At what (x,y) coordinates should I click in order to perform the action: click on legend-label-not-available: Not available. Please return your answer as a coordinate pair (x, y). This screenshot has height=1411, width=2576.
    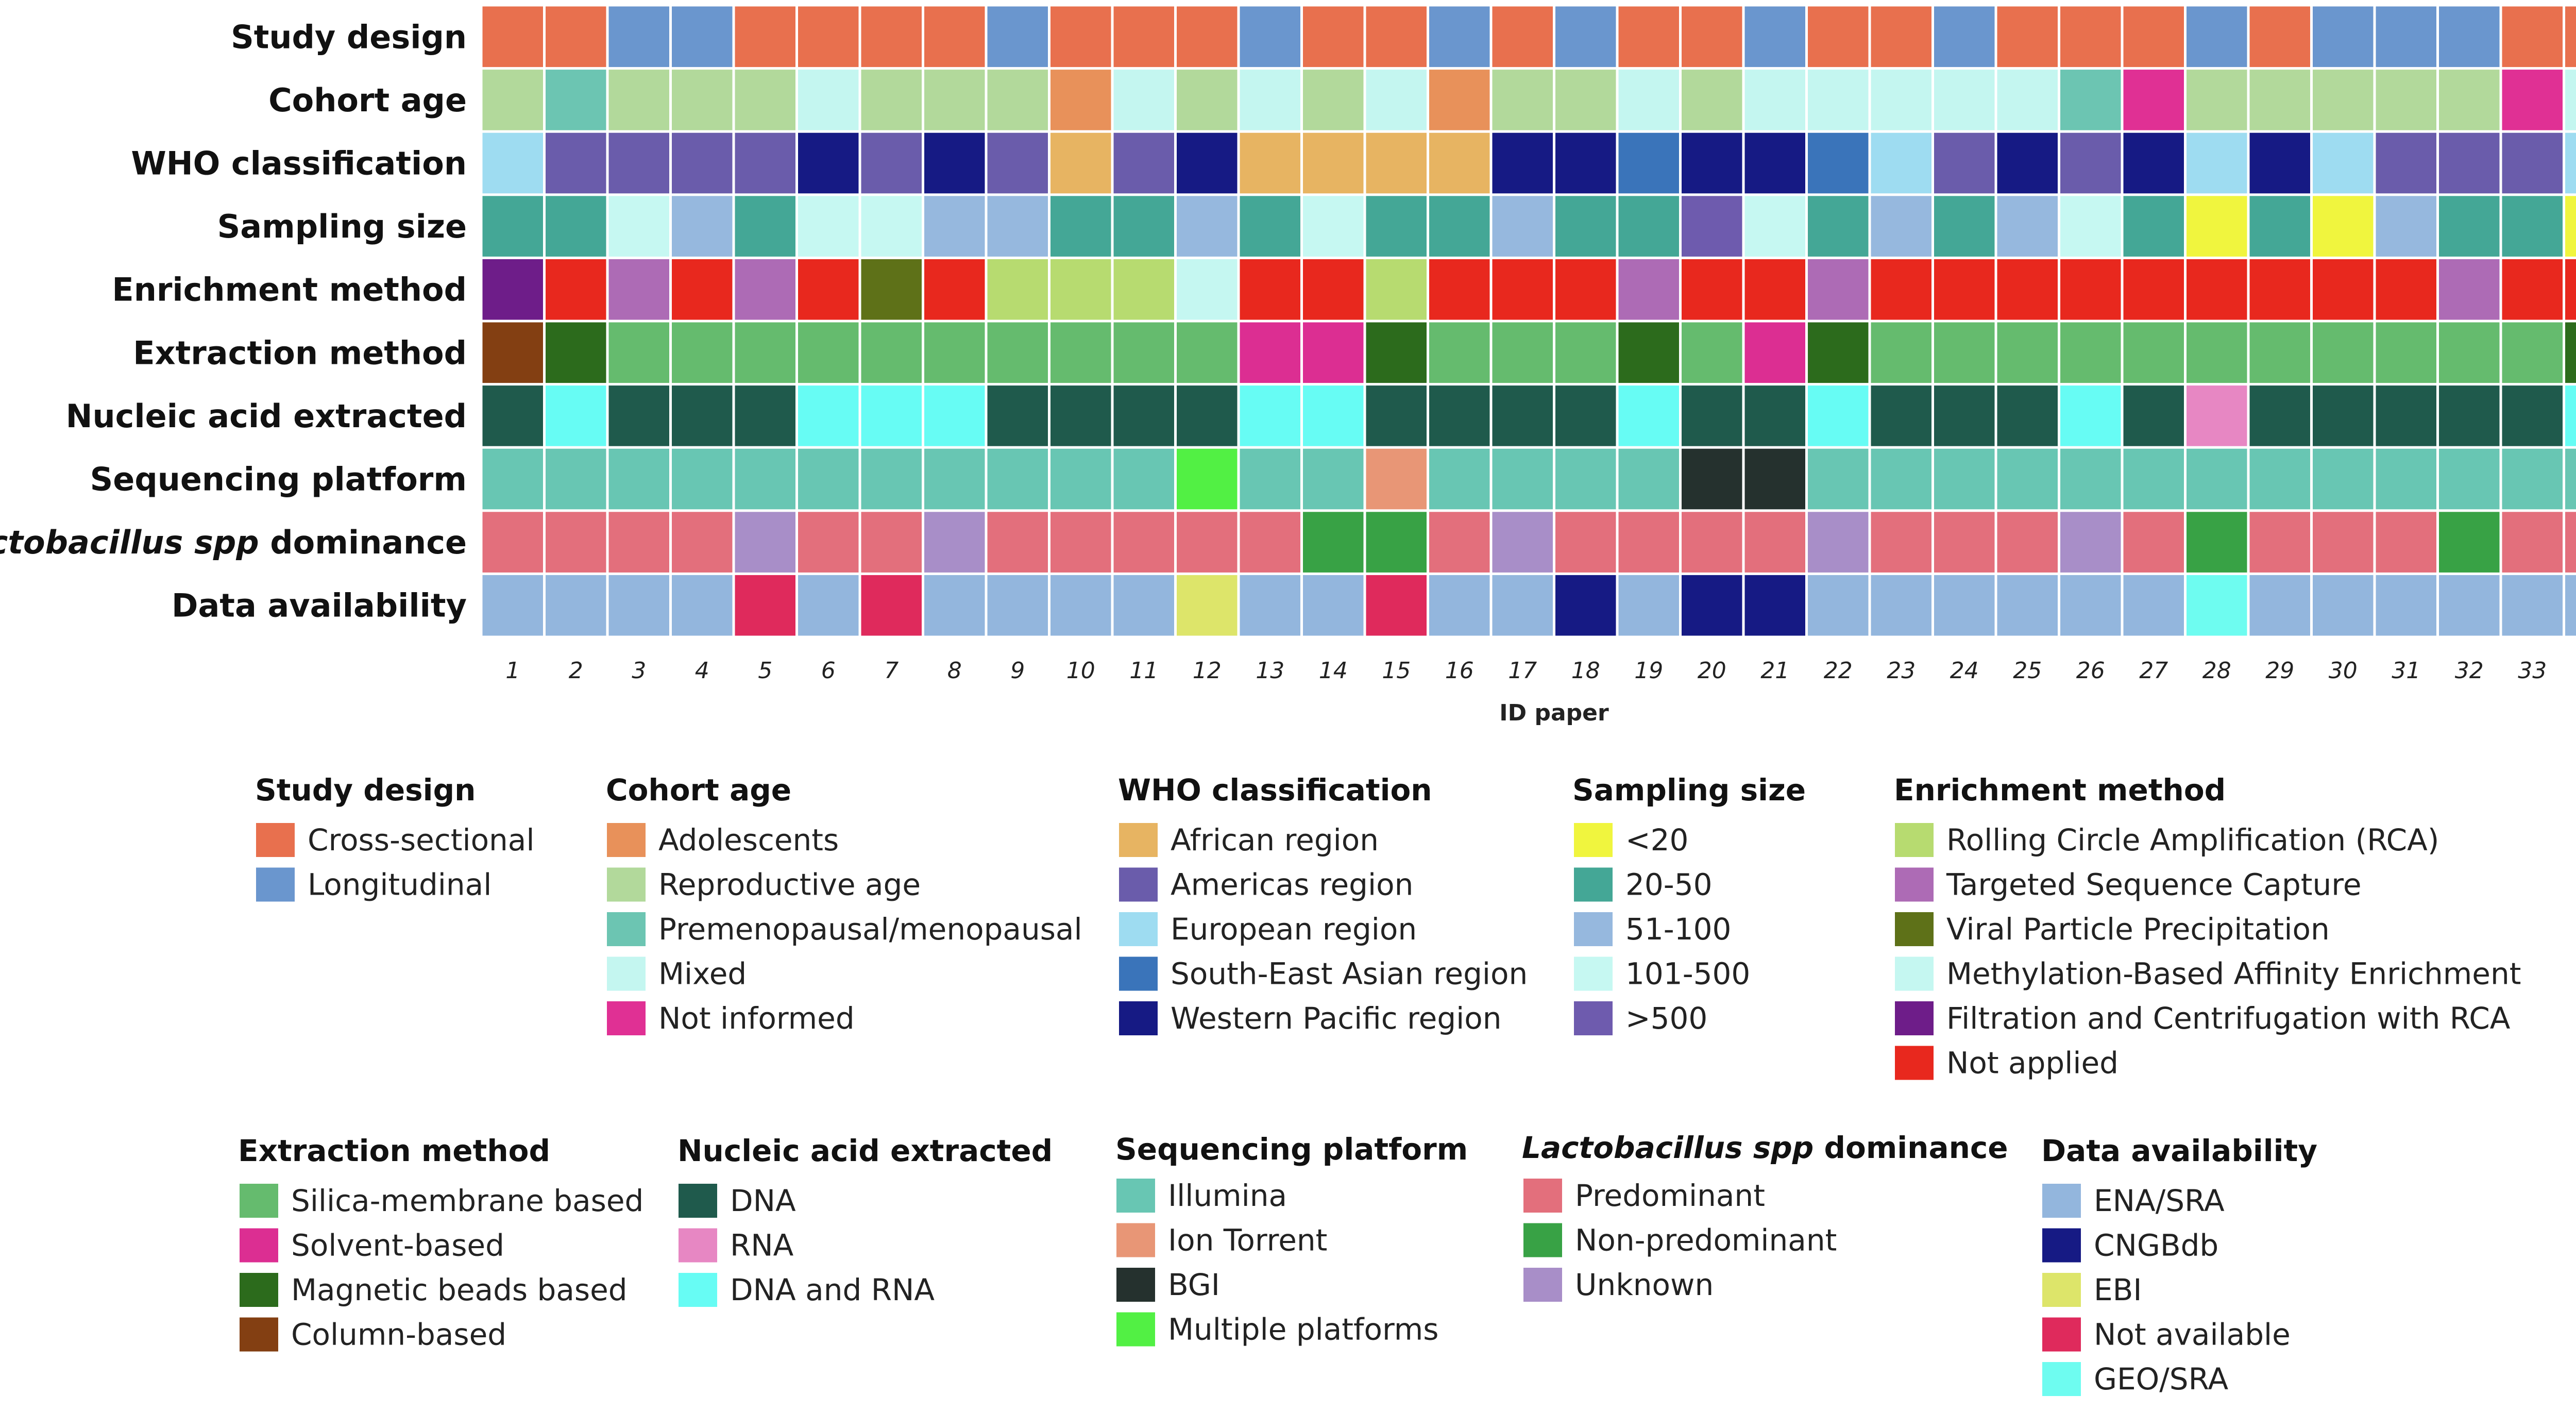
    Looking at the image, I should click on (2192, 1334).